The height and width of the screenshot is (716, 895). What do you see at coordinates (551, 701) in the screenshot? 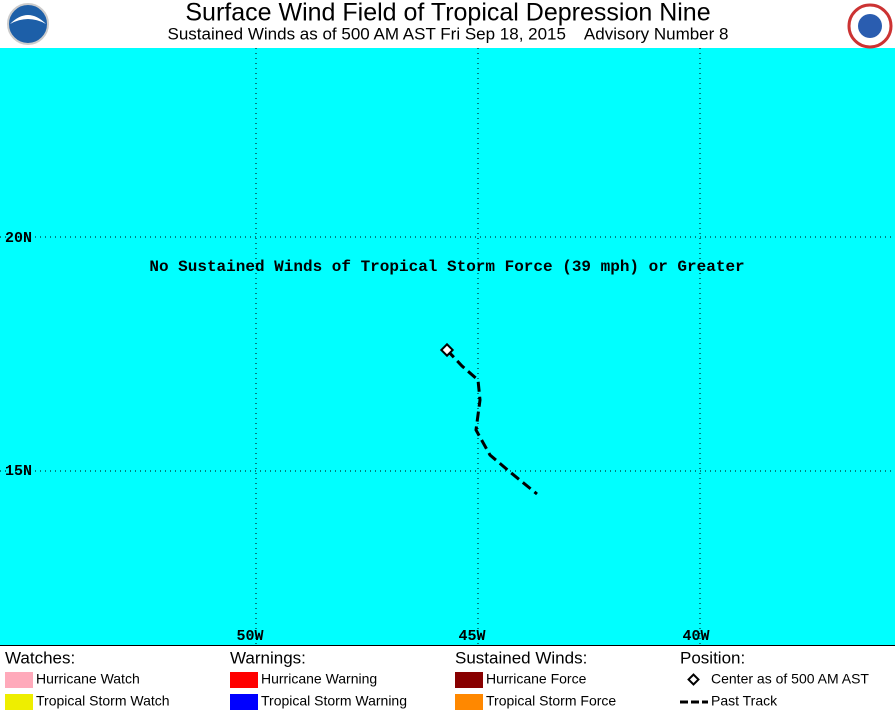
I see `legend-label: Tropical Storm Force` at bounding box center [551, 701].